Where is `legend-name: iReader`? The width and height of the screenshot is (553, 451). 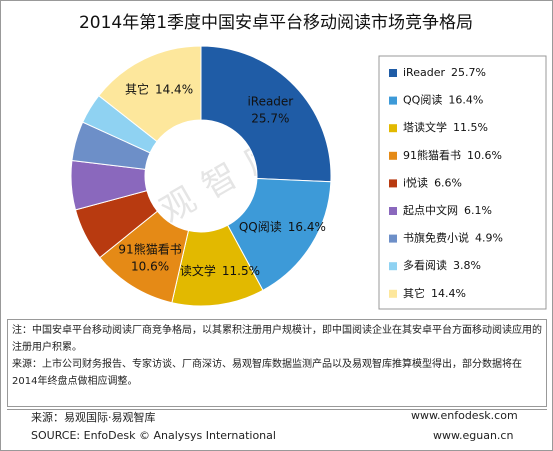 legend-name: iReader is located at coordinates (424, 72).